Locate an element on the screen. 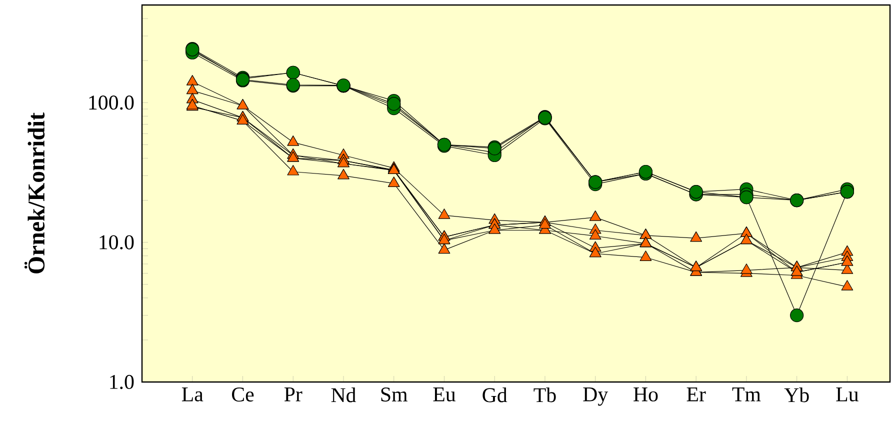 The height and width of the screenshot is (428, 893). x-tick-label: Tm is located at coordinates (746, 395).